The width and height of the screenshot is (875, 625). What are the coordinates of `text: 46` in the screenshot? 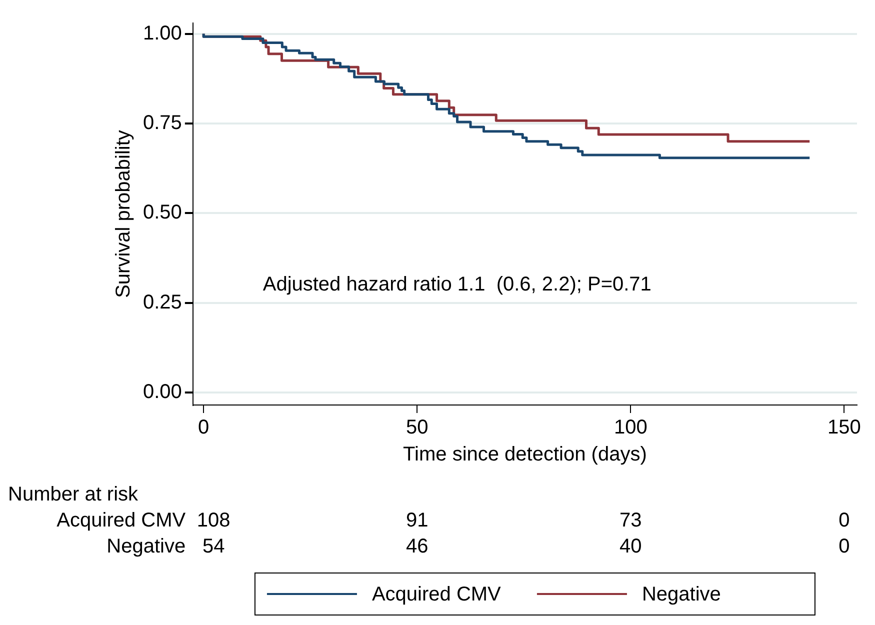 It's located at (417, 547).